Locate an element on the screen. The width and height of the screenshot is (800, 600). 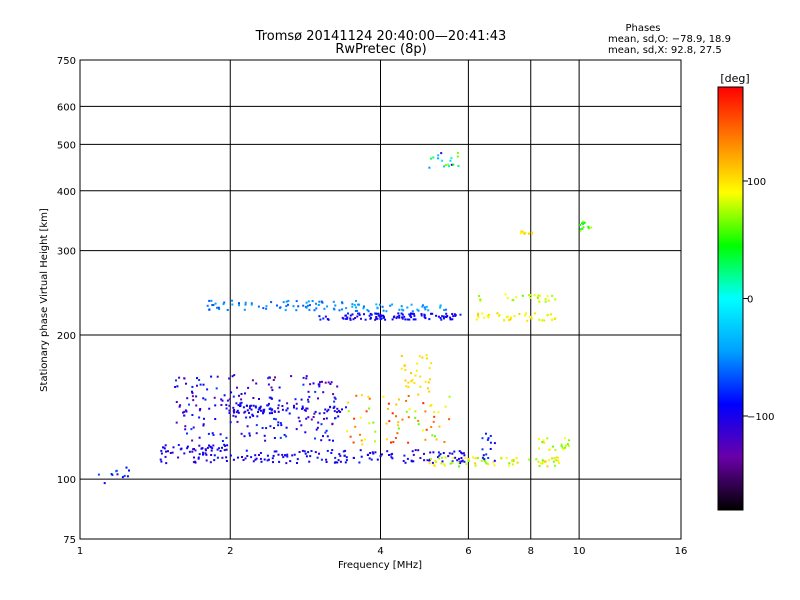
y-tick-label: 200 is located at coordinates (66, 336).